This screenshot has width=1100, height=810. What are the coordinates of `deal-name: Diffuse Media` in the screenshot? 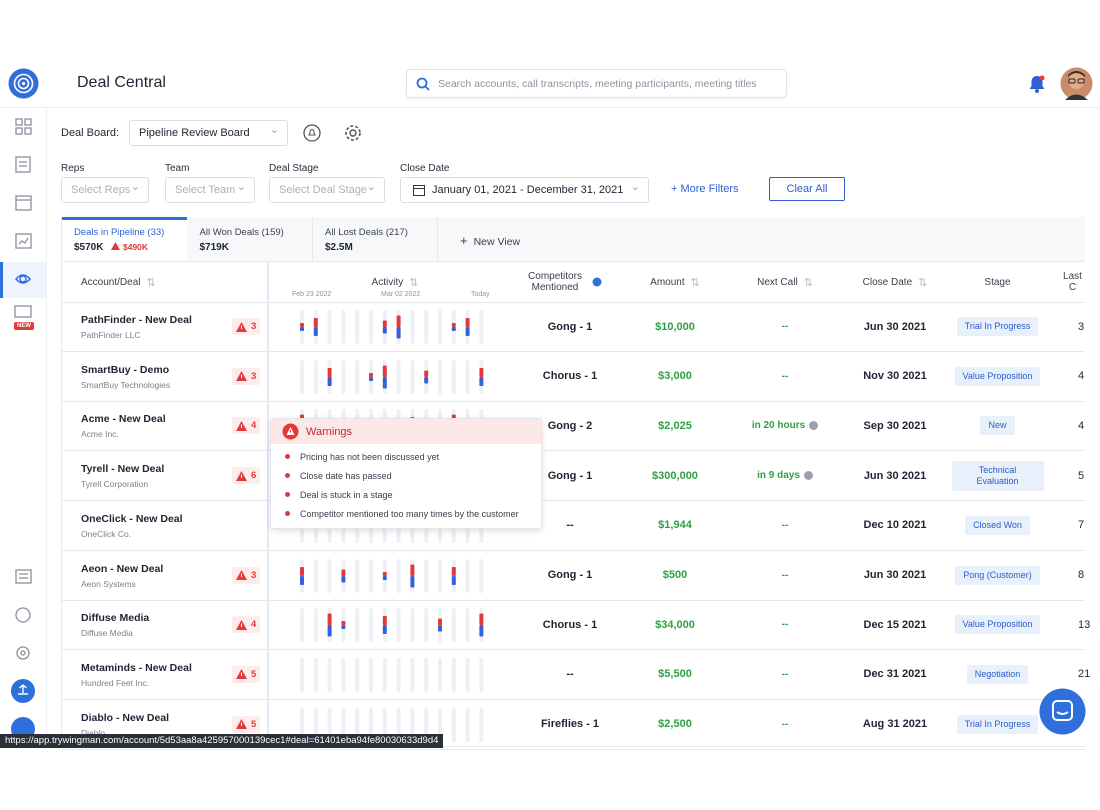 It's located at (115, 618).